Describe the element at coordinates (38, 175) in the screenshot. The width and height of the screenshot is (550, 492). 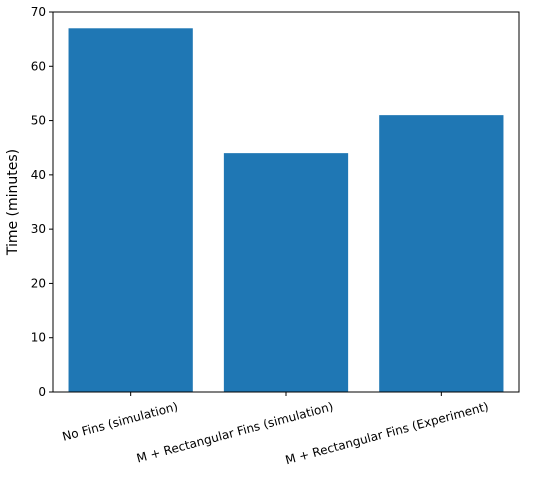
I see `y-tick-label: 40` at that location.